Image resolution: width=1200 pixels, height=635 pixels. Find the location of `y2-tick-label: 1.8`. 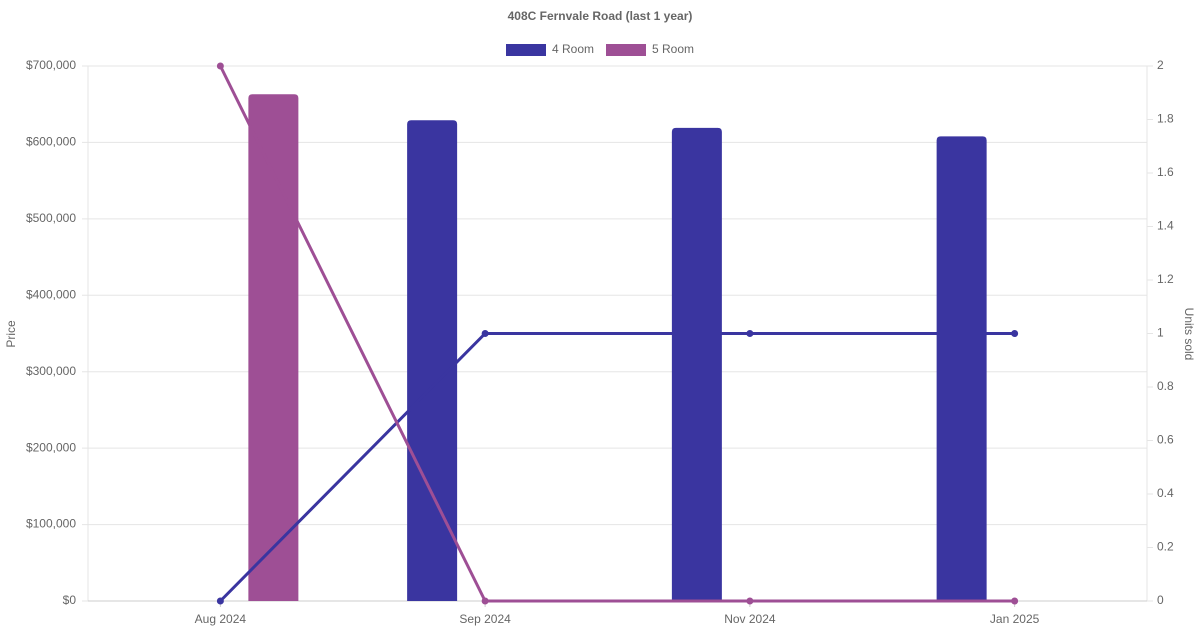

y2-tick-label: 1.8 is located at coordinates (1165, 119).